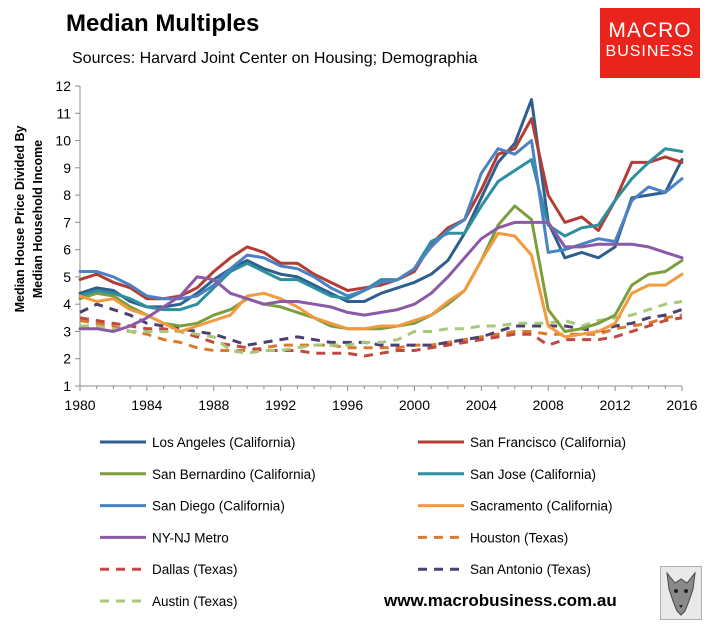  What do you see at coordinates (541, 506) in the screenshot?
I see `legend-label: Sacramento (California)` at bounding box center [541, 506].